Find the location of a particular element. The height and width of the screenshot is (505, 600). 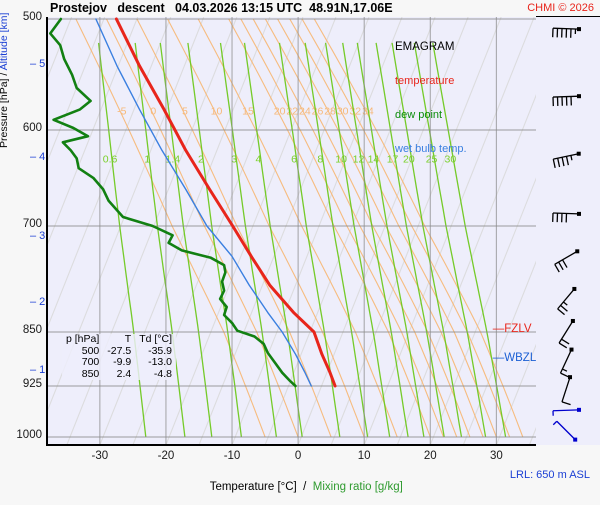

table-row: 700-9.9-13.0 is located at coordinates (119, 363).